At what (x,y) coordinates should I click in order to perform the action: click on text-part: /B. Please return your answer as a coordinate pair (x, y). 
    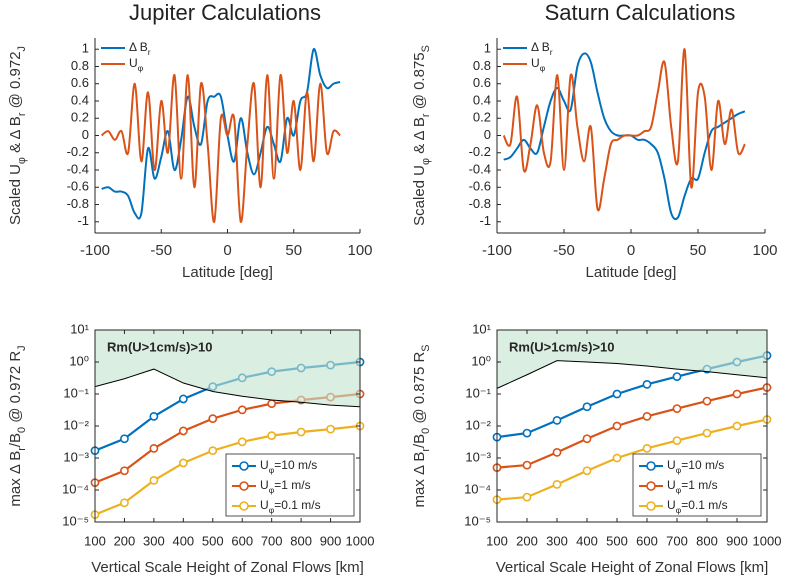
    Looking at the image, I should click on (419, 441).